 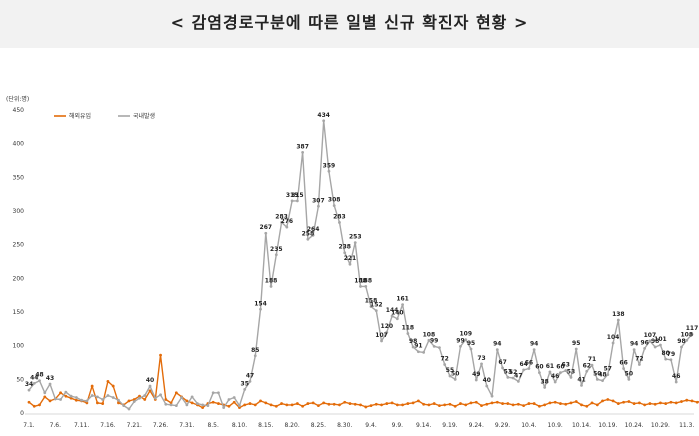 What do you see at coordinates (271, 280) in the screenshot?
I see `series-domestic-data-label: 188` at bounding box center [271, 280].